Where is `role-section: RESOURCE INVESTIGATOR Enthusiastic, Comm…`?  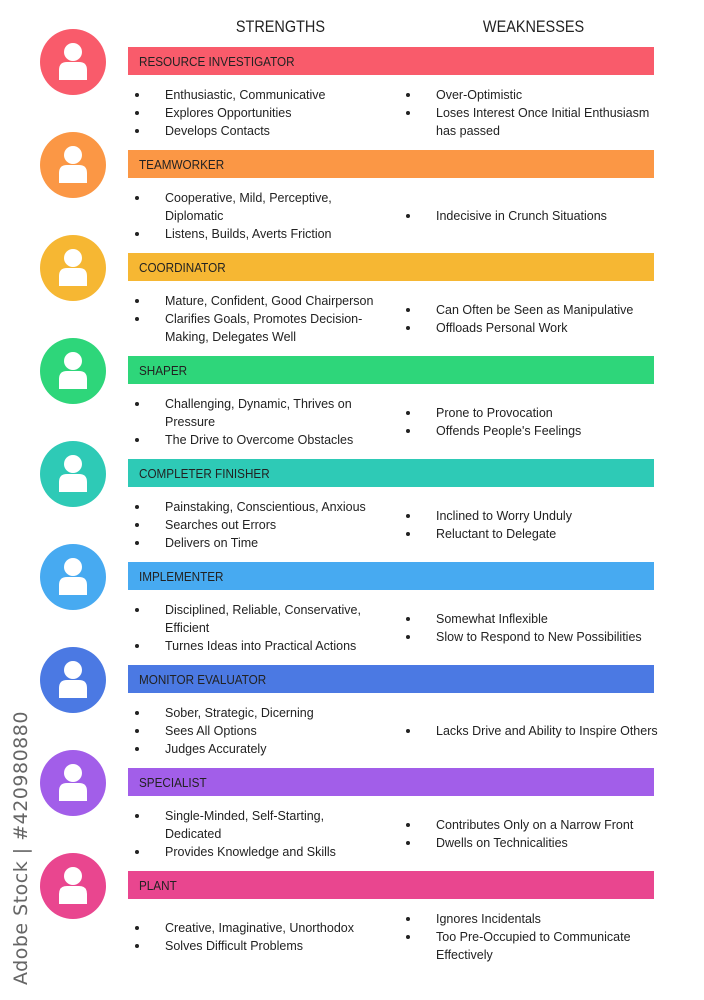
role-section: RESOURCE INVESTIGATOR Enthusiastic, Comm… is located at coordinates (352, 89).